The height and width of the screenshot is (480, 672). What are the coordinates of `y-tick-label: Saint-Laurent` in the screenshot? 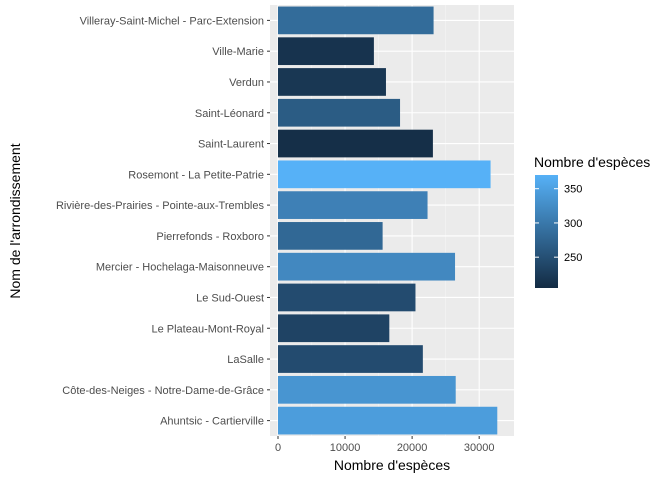 It's located at (231, 145).